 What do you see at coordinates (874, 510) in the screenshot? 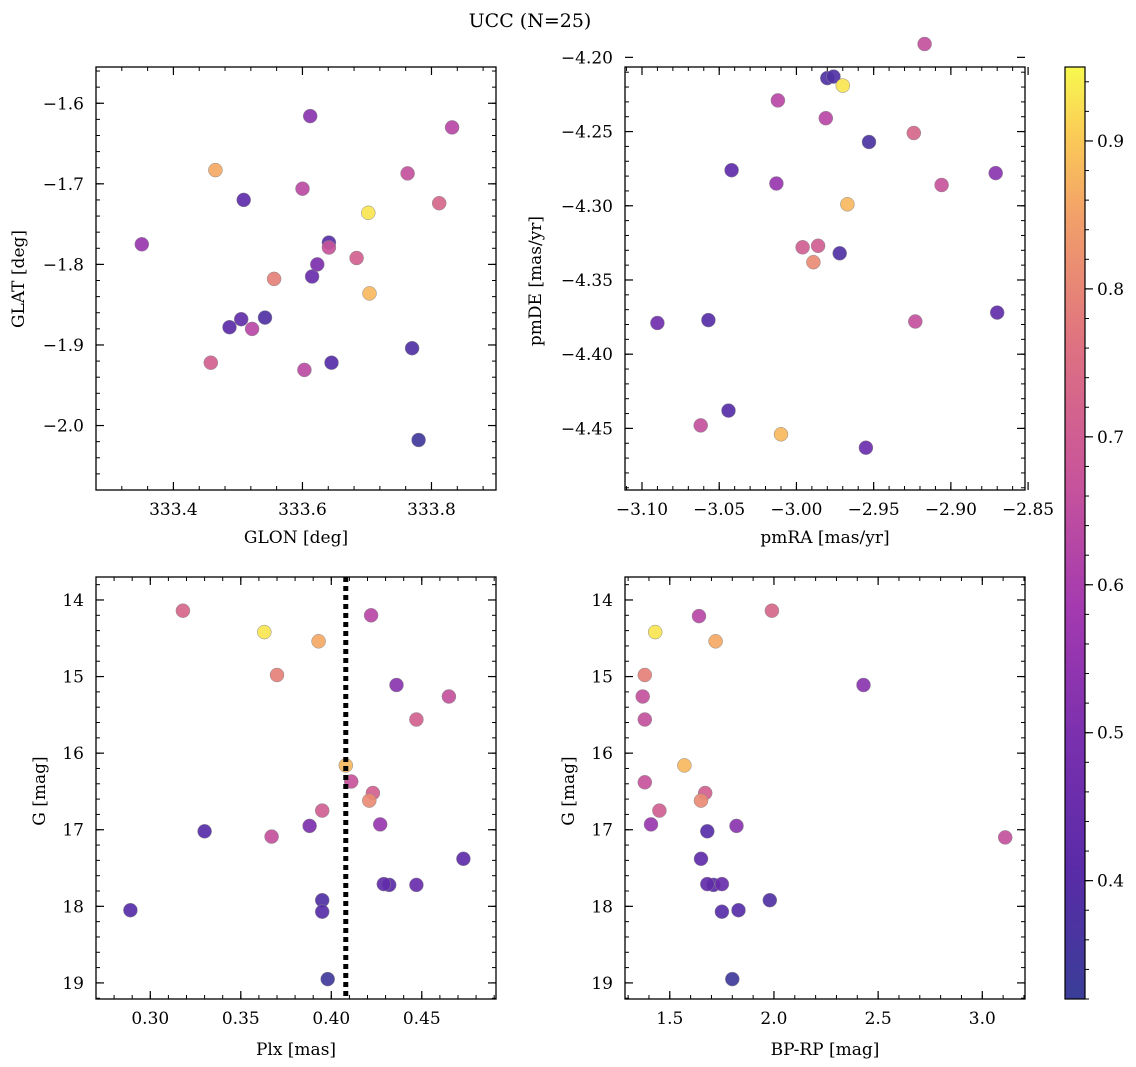
I see `pmde-vs-pmra-x-tick-label: −2.95` at bounding box center [874, 510].